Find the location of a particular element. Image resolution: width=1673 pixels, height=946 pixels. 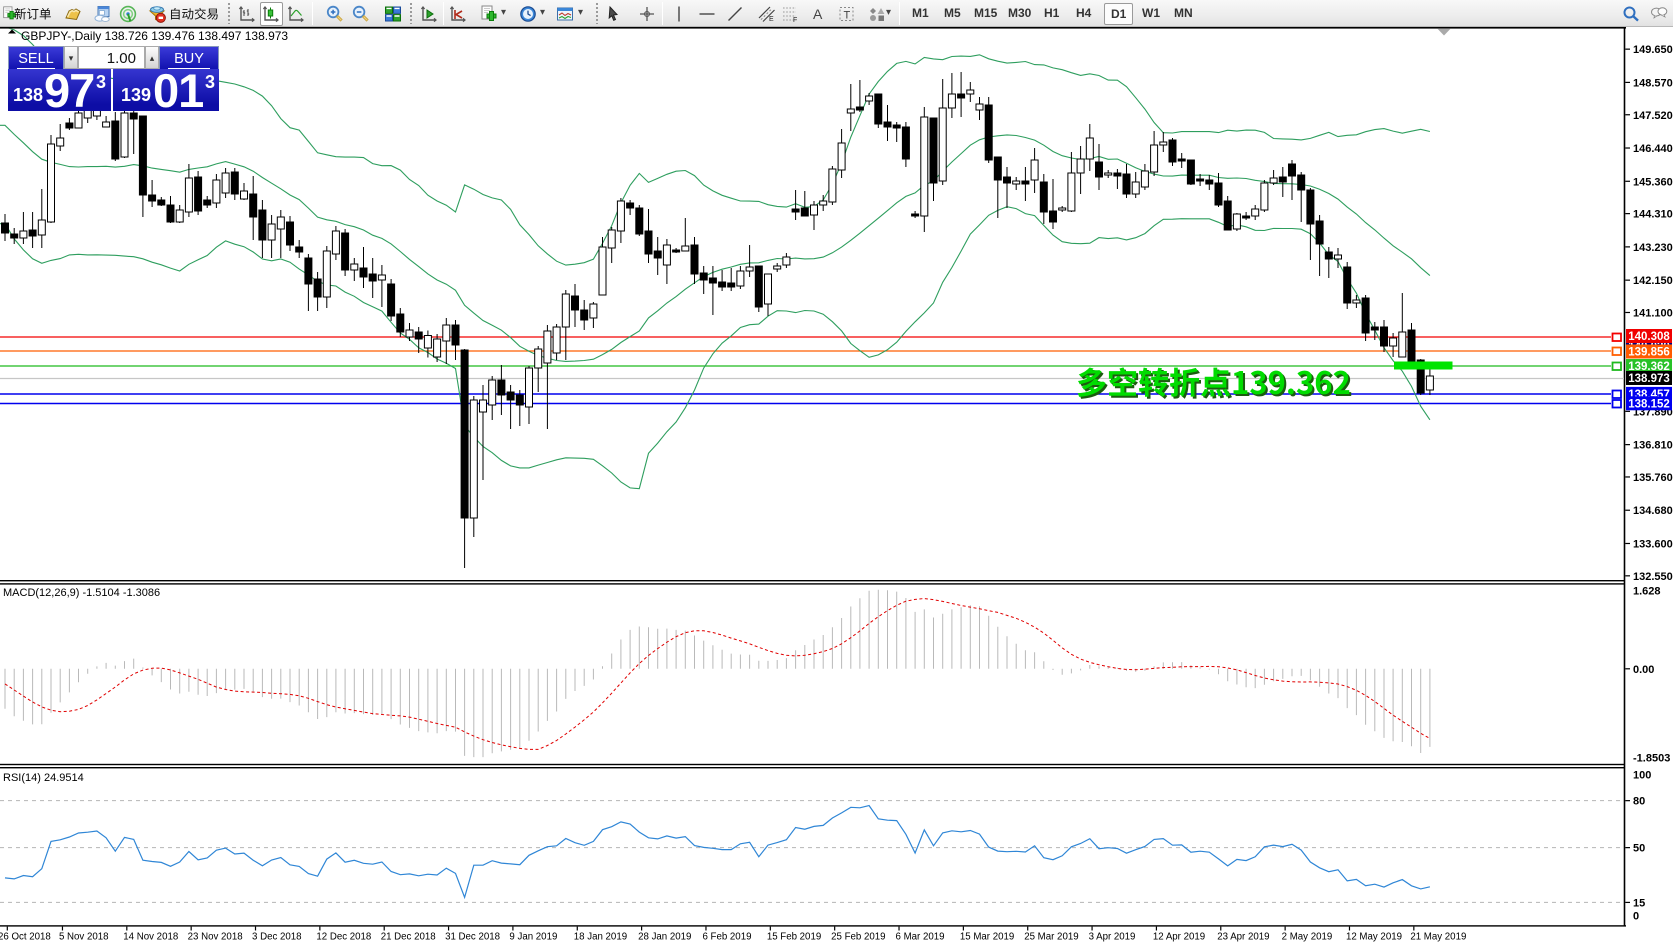

svg-text: 12 May 2019 is located at coordinates (1374, 937).